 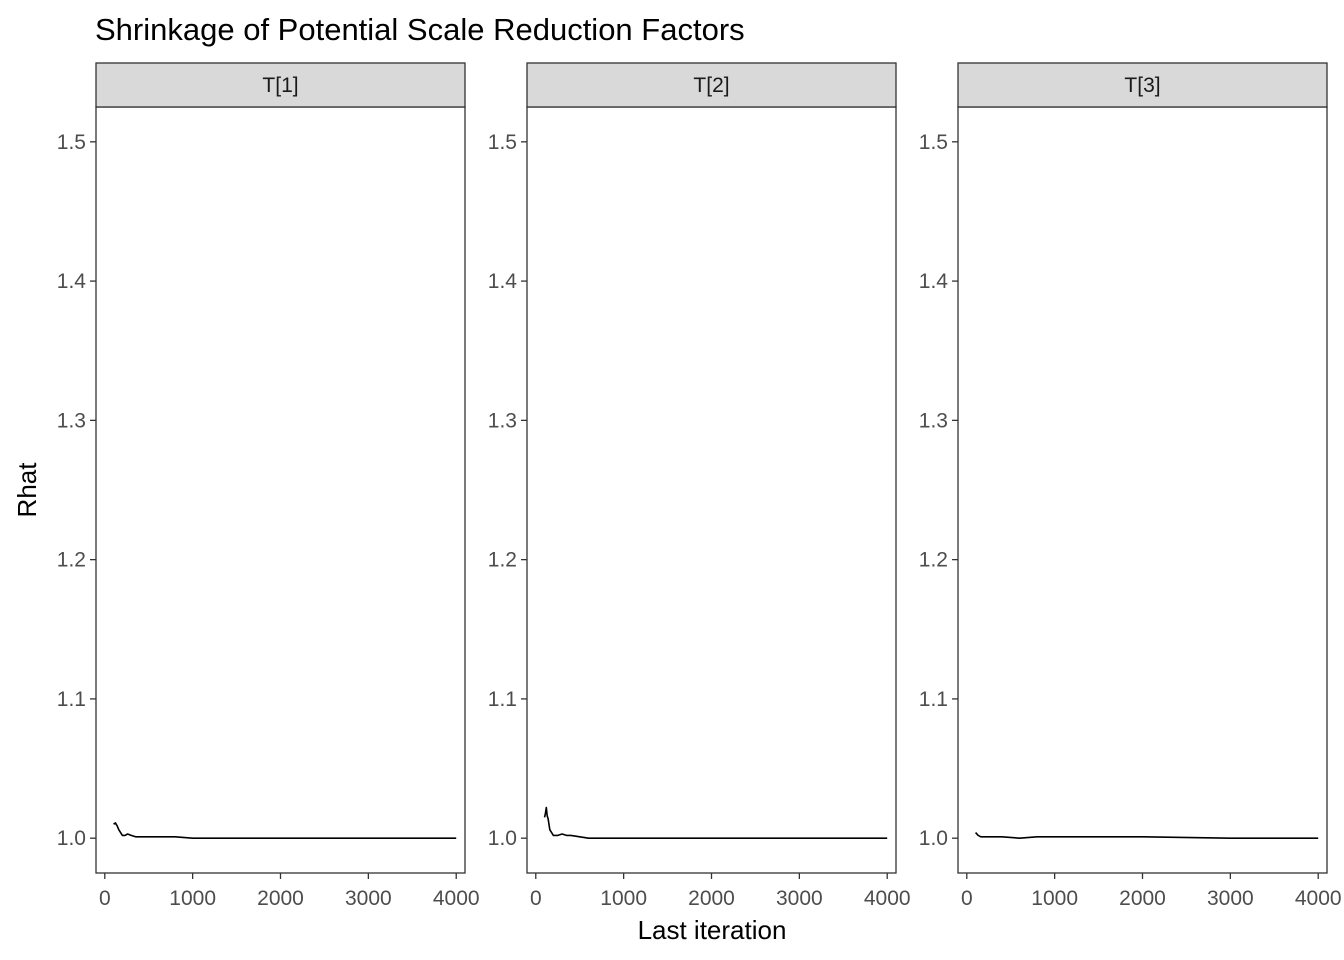 I want to click on y-axis-title: Rhat, so click(x=27, y=490).